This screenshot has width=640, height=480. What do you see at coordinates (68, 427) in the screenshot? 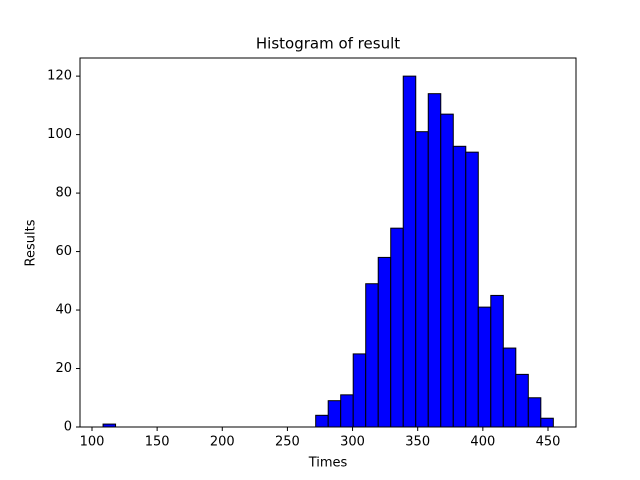
I see `y-tick-label: 0` at bounding box center [68, 427].